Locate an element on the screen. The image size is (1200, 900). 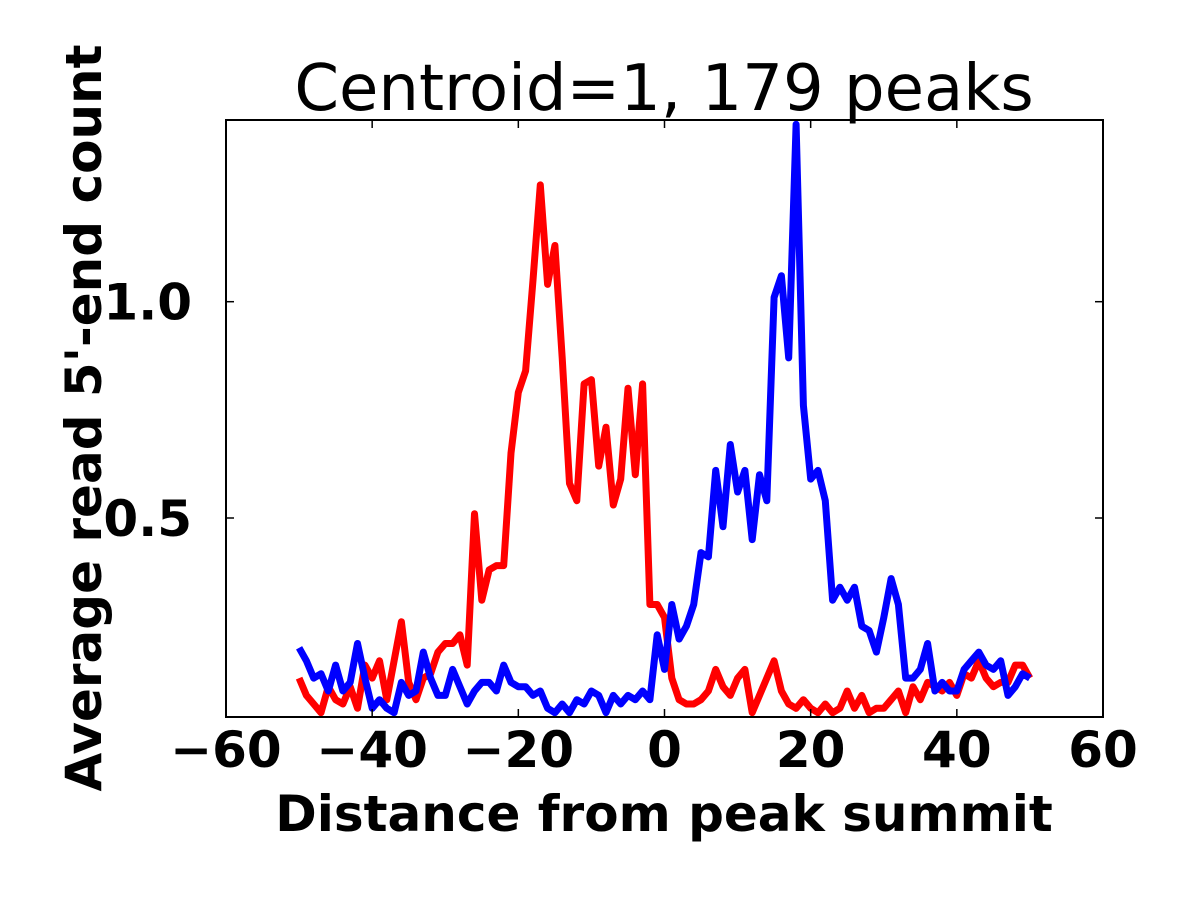
y-tick-label: 1.0 is located at coordinates (147, 303).